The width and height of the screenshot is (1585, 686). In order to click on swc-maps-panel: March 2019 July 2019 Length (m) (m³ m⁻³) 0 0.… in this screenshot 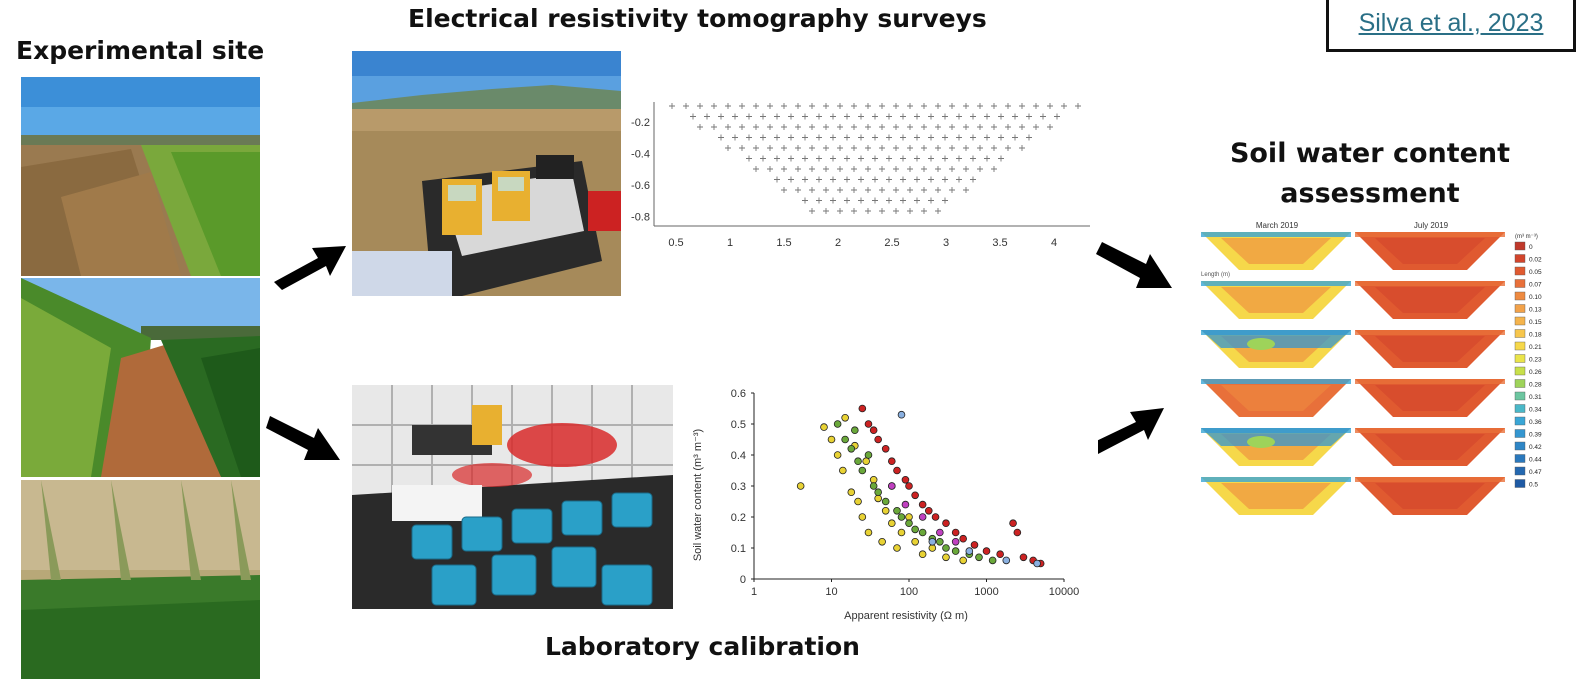, I will do `click(1374, 375)`.